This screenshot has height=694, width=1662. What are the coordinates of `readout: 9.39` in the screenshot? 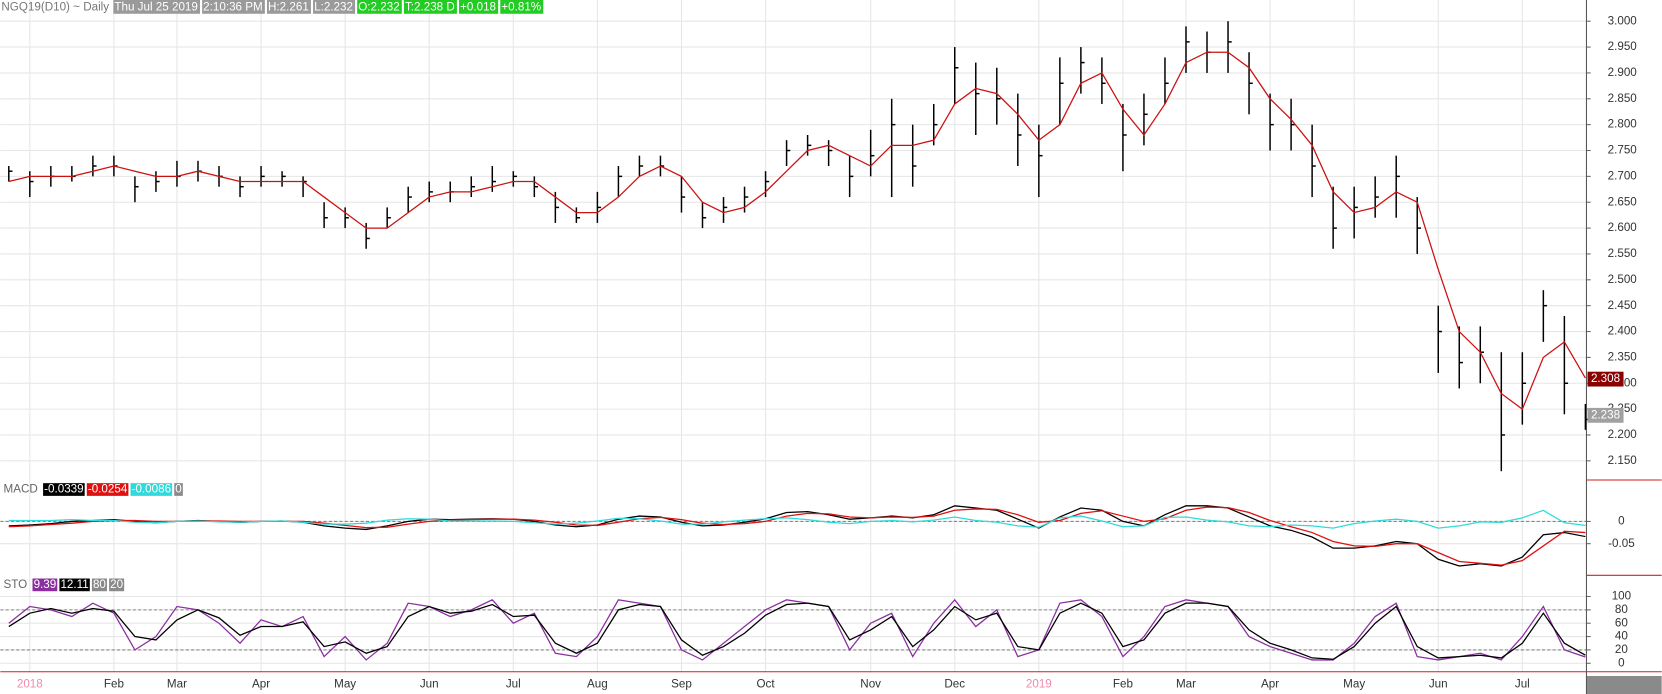 It's located at (45, 584).